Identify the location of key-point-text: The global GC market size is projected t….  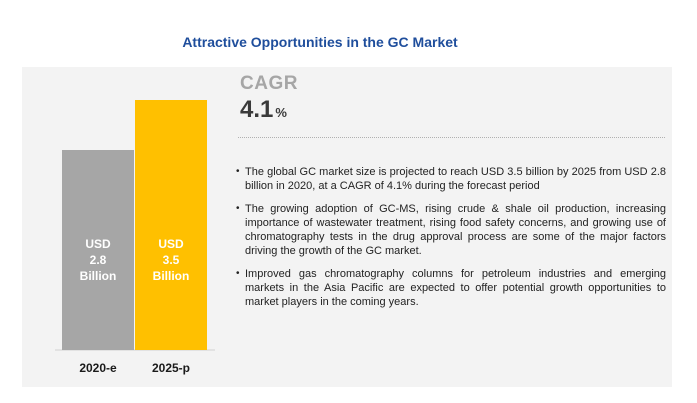
(455, 179).